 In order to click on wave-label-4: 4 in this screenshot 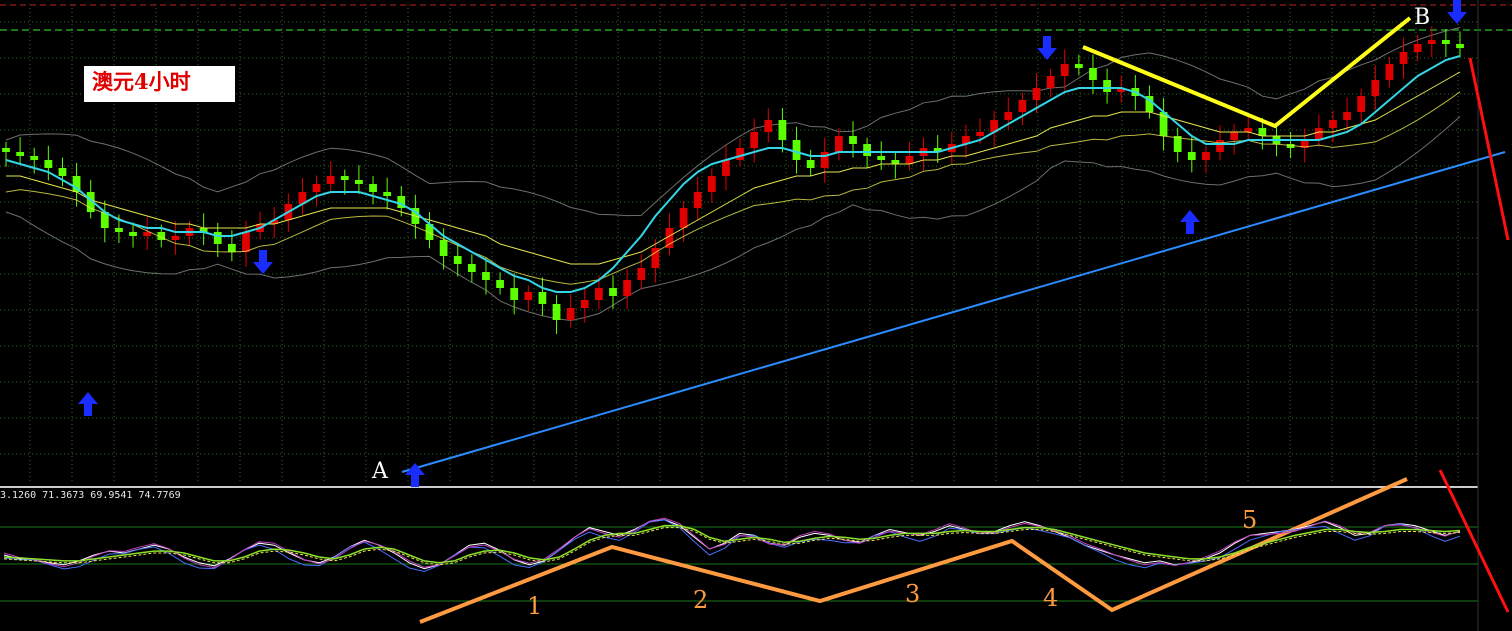, I will do `click(1050, 598)`.